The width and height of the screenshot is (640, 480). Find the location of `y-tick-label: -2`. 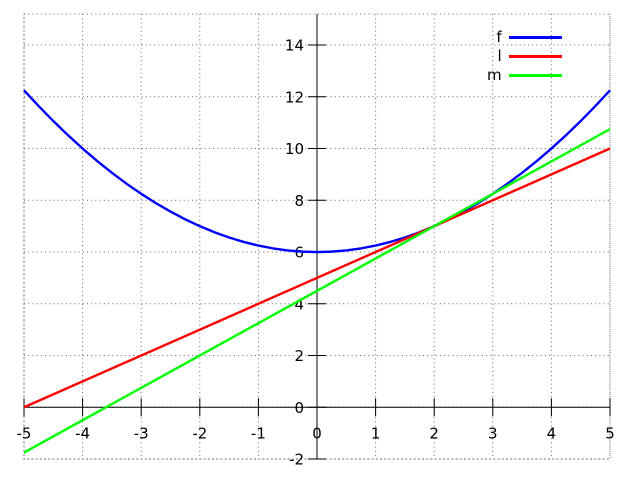

y-tick-label: -2 is located at coordinates (296, 460).